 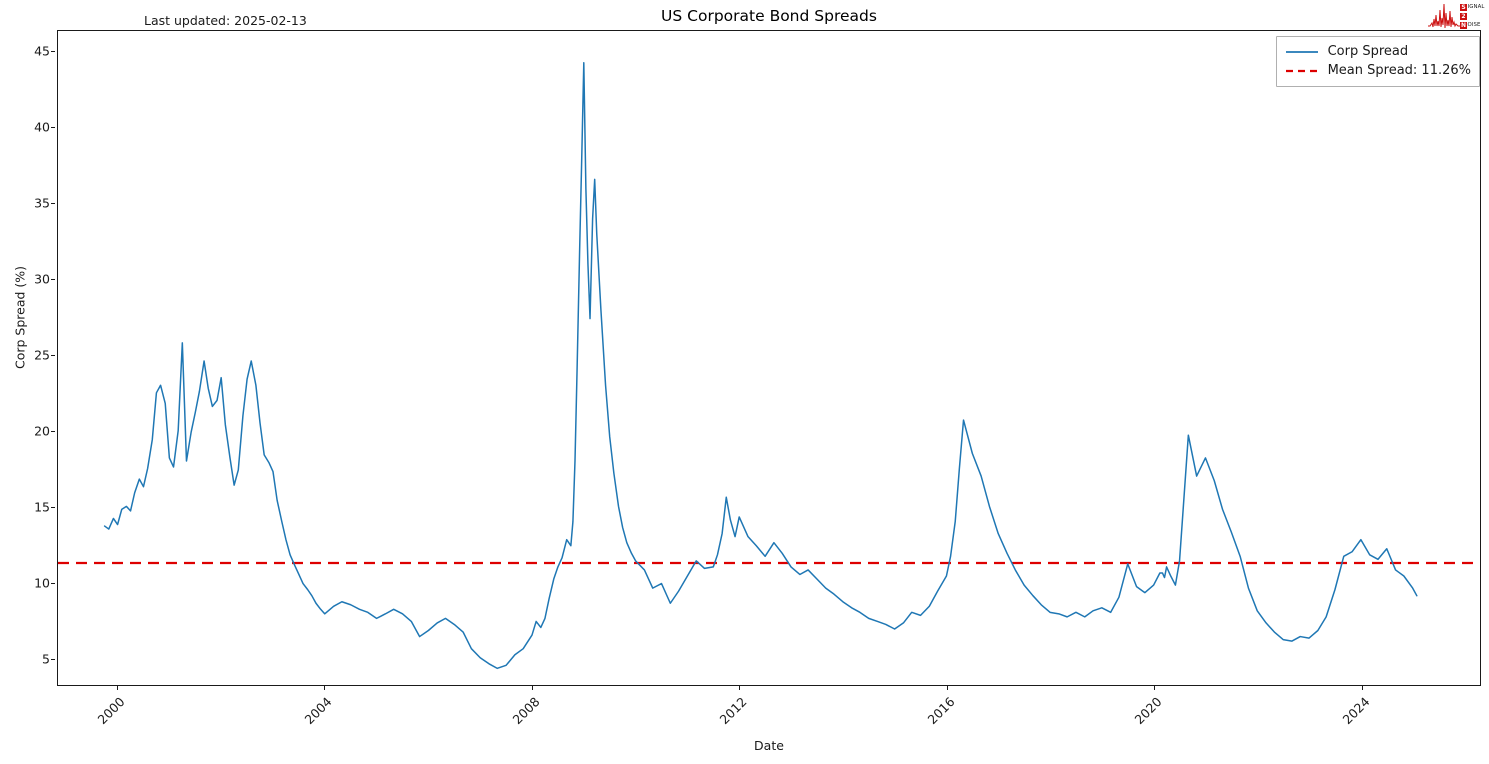 I want to click on legend-label-0: Corp Spread, so click(x=1368, y=51).